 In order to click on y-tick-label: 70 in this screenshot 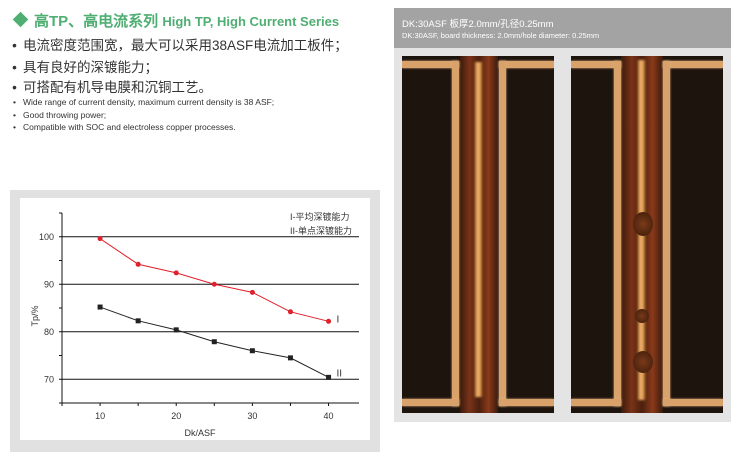, I will do `click(49, 379)`.